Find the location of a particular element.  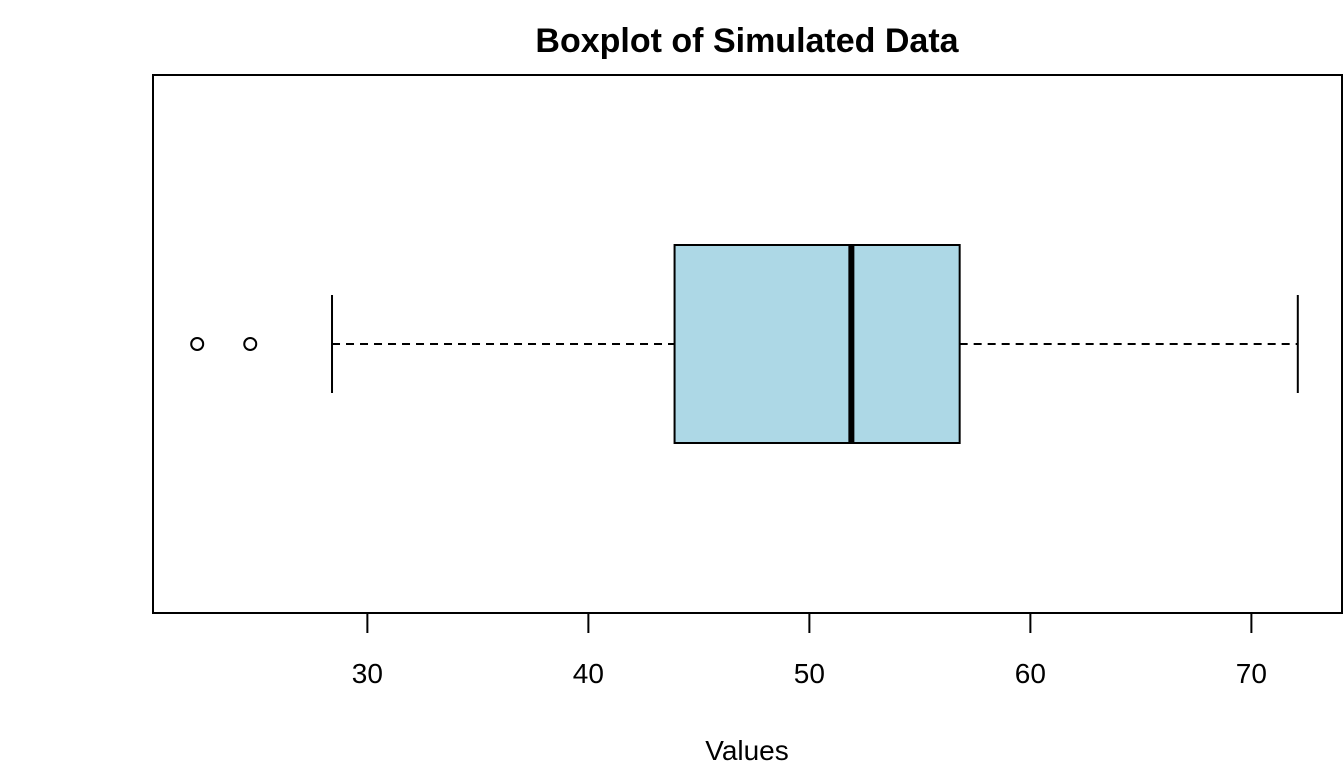

chart-title: Boxplot of Simulated Data is located at coordinates (747, 41).